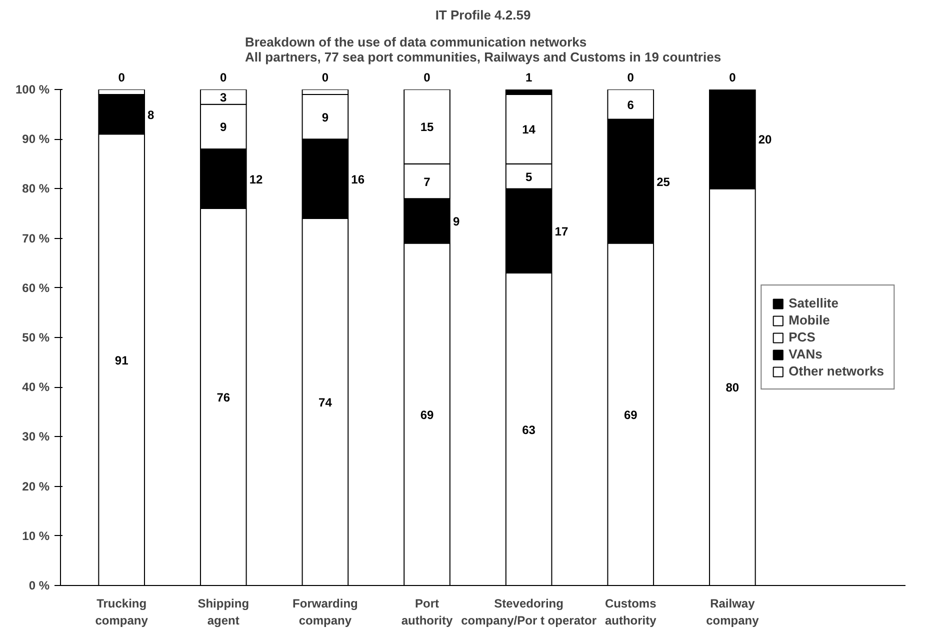  Describe the element at coordinates (630, 612) in the screenshot. I see `x-tick-label: Customs authority` at that location.